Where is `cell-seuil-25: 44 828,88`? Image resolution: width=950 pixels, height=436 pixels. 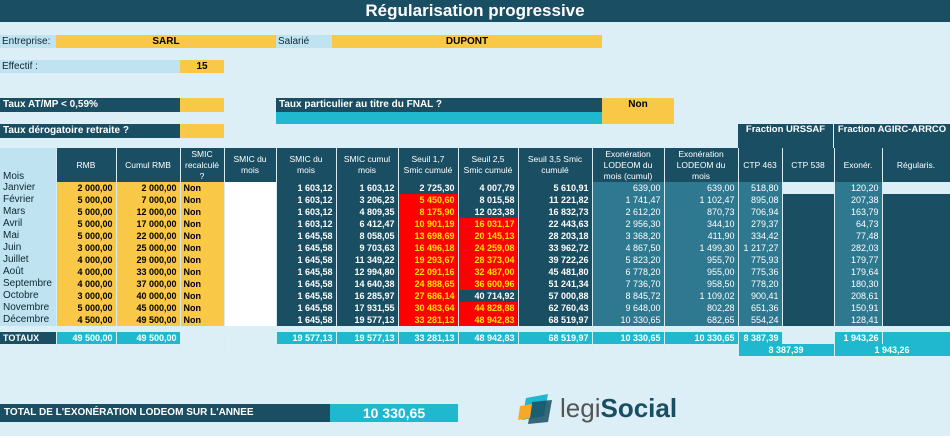
cell-seuil-25: 44 828,88 is located at coordinates (488, 308).